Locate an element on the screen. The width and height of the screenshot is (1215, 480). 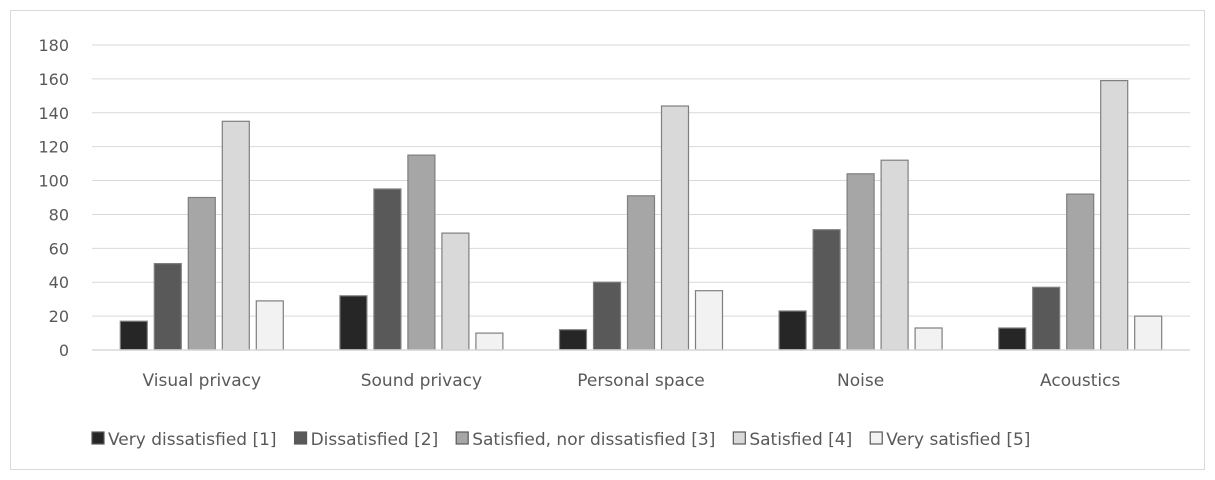
y-tick-label: 160 is located at coordinates (53, 79).